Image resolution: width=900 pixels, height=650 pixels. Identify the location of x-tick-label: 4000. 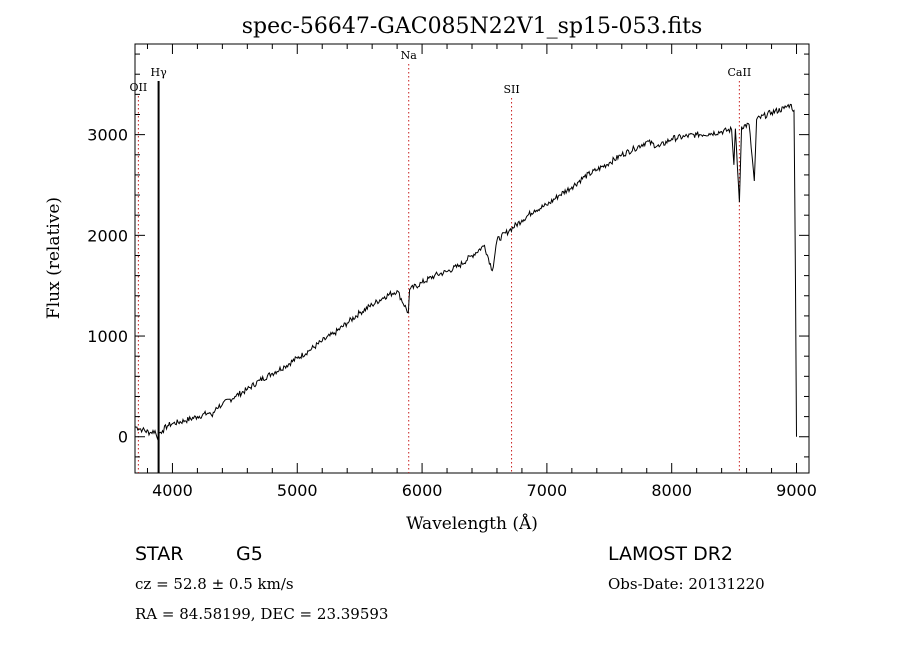
(172, 490).